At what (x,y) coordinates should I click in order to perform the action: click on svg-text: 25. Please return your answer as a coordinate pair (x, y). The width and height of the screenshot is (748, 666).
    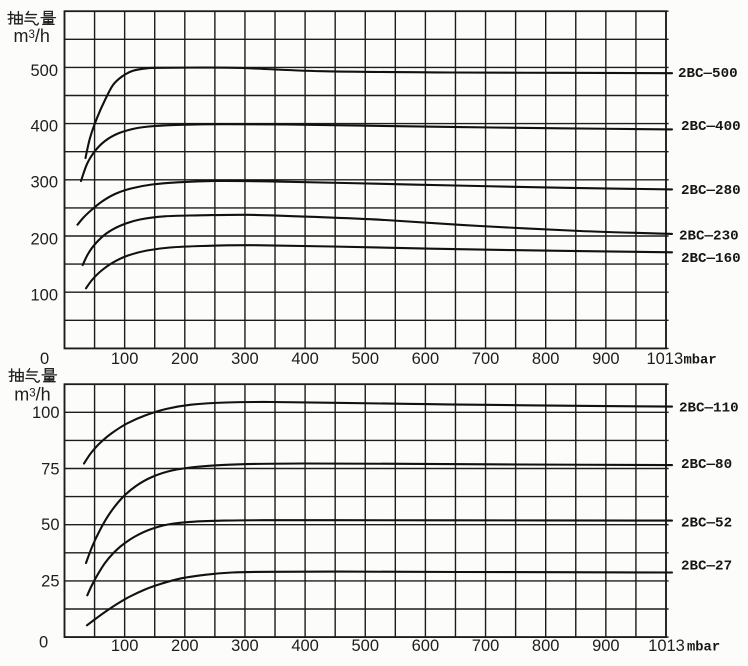
    Looking at the image, I should click on (50, 581).